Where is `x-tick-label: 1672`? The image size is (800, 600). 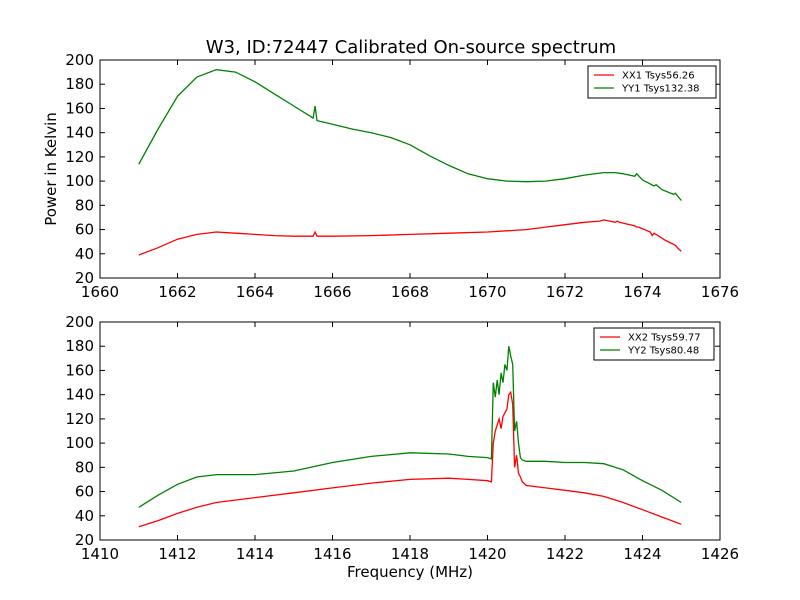
x-tick-label: 1672 is located at coordinates (565, 292).